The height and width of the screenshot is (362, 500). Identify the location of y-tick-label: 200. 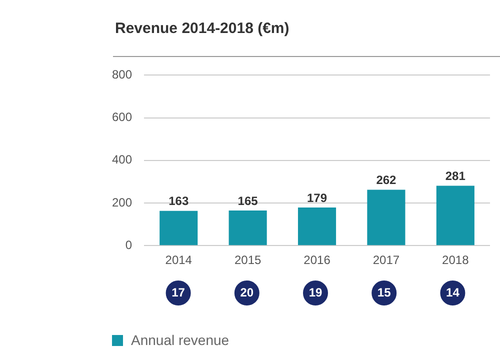
(122, 202).